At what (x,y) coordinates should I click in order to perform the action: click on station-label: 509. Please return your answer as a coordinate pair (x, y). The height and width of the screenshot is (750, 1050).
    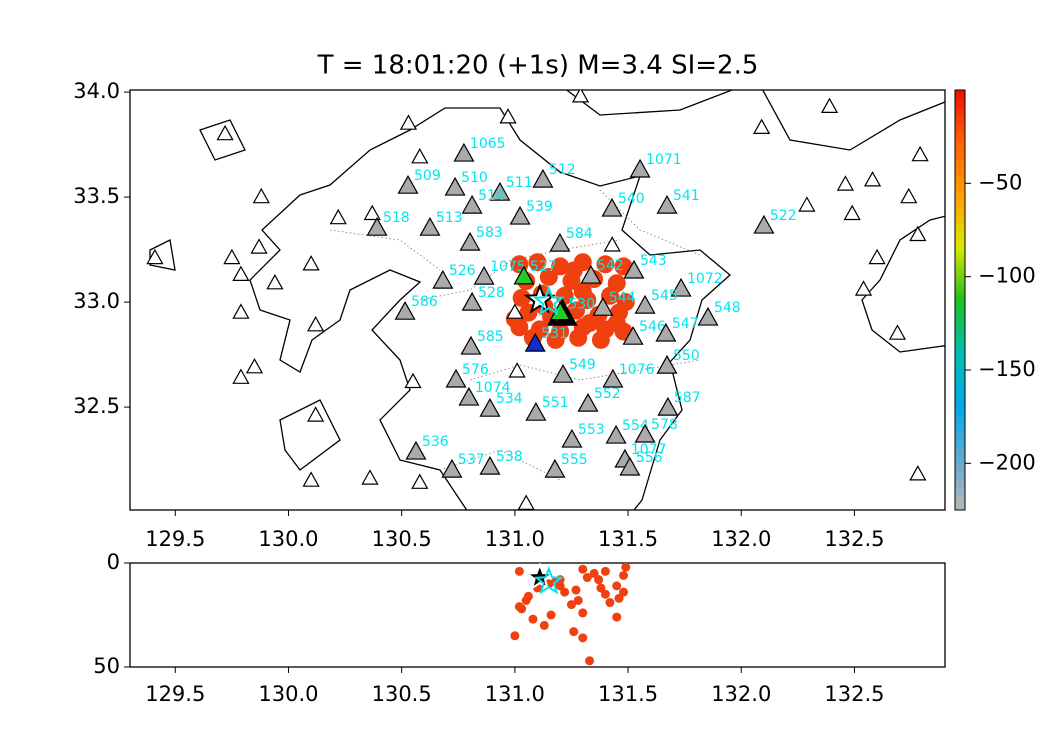
    Looking at the image, I should click on (427, 176).